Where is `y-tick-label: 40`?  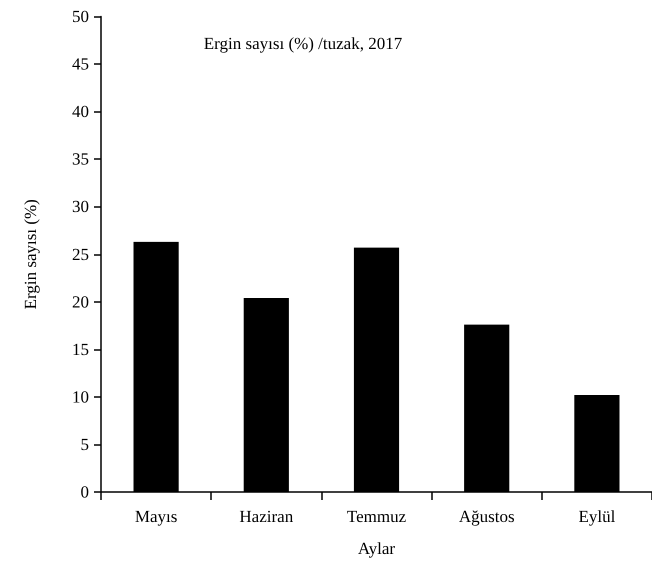
y-tick-label: 40 is located at coordinates (80, 112).